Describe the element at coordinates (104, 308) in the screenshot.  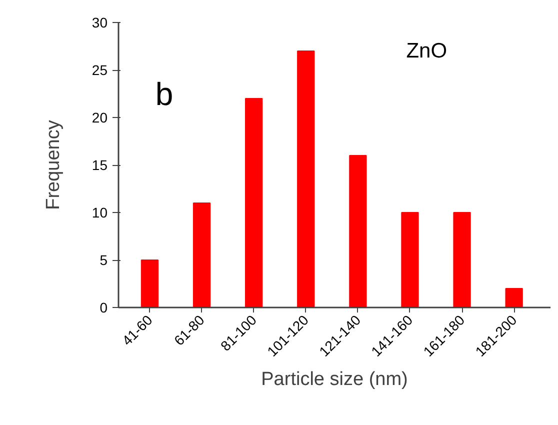
I see `y-tick-label: 0` at that location.